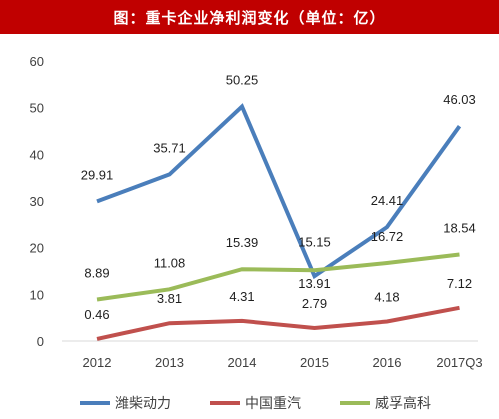 This screenshot has height=419, width=499. What do you see at coordinates (387, 362) in the screenshot?
I see `x-tick-label: 2016` at bounding box center [387, 362].